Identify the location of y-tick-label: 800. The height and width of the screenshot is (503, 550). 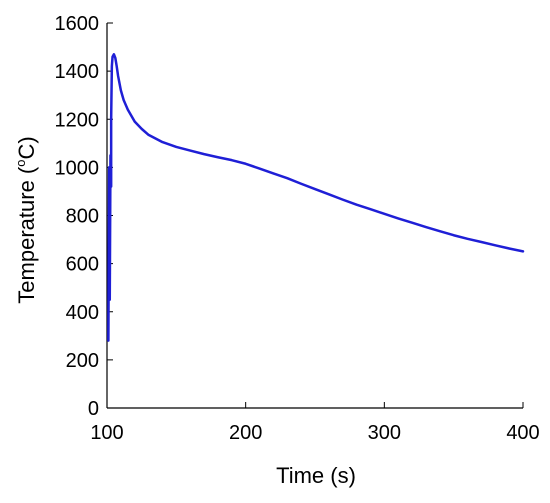
(82, 217).